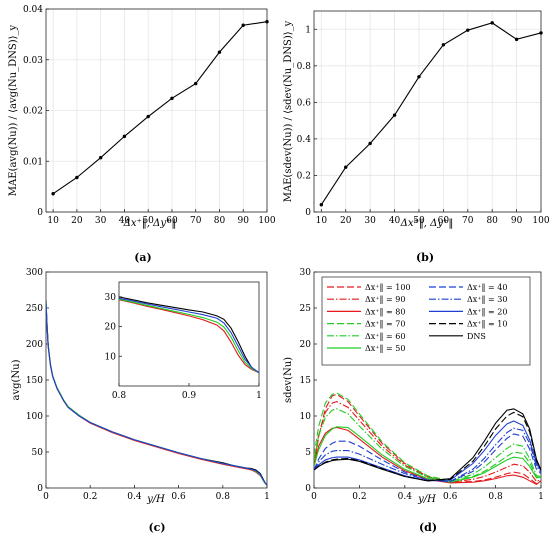  I want to click on y-tick-label: 0.01, so click(33, 162).